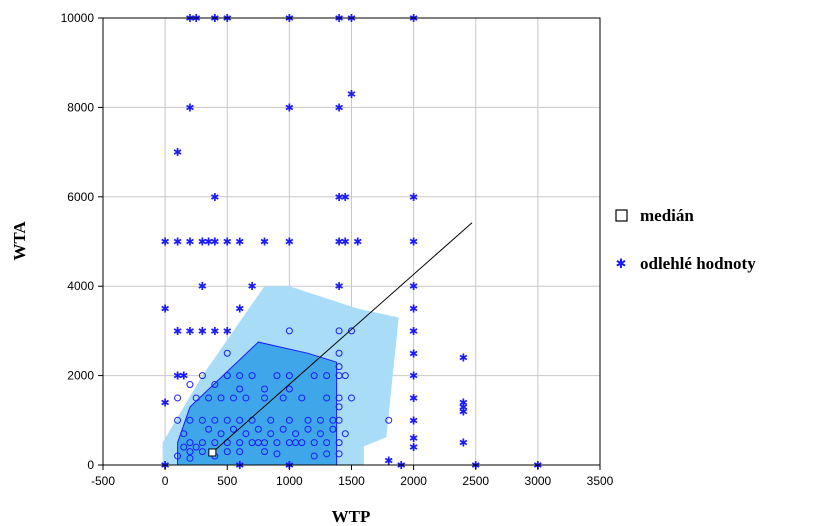 The width and height of the screenshot is (816, 526). Describe the element at coordinates (698, 263) in the screenshot. I see `legend-outlier-label: odlehlé hodnoty` at that location.